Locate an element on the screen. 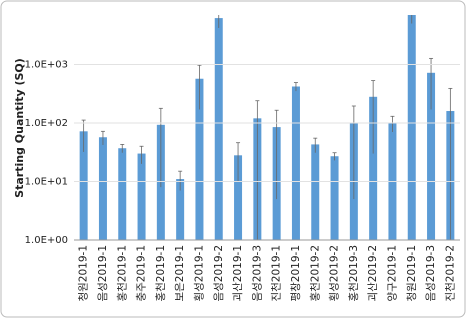  y-tick-label: 1.0E+01 is located at coordinates (46, 181).